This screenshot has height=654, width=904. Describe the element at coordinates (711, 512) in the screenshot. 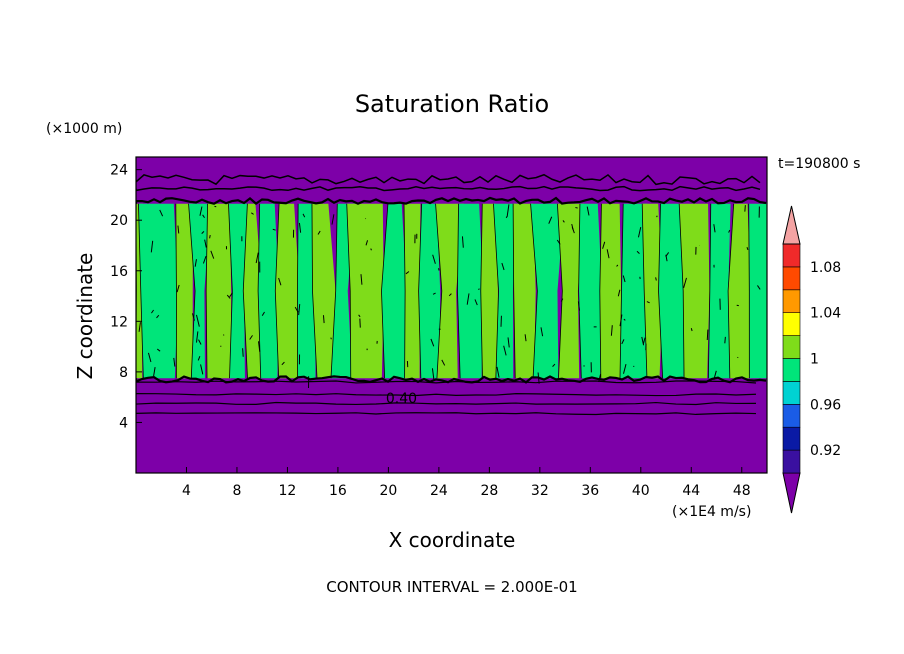

I see `x-units-label: (×1E4 m/s)` at that location.